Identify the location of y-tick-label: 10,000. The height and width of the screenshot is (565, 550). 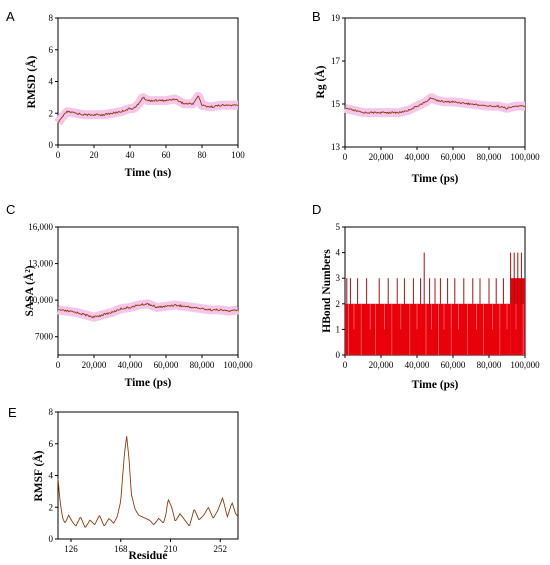
(40, 300).